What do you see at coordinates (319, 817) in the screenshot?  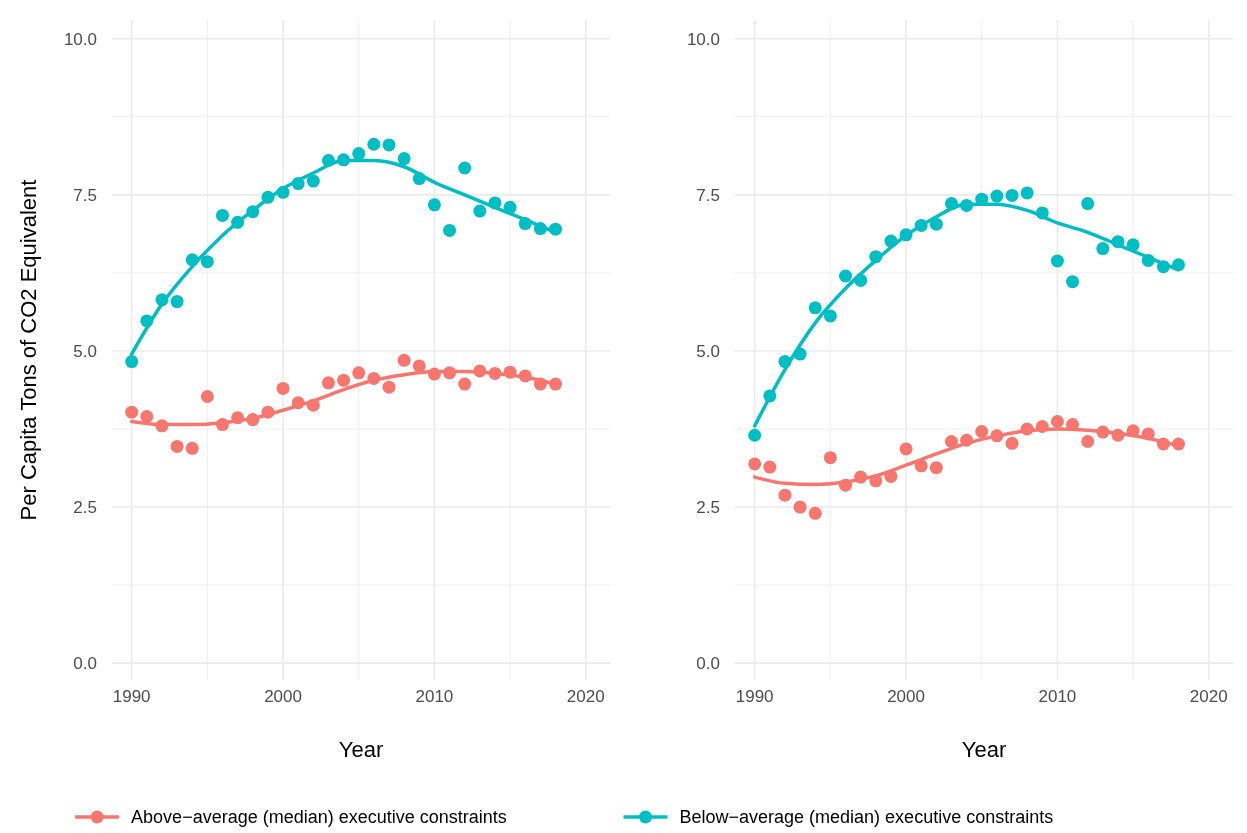 I see `legend-label: Above−average (median) executive constraints` at bounding box center [319, 817].